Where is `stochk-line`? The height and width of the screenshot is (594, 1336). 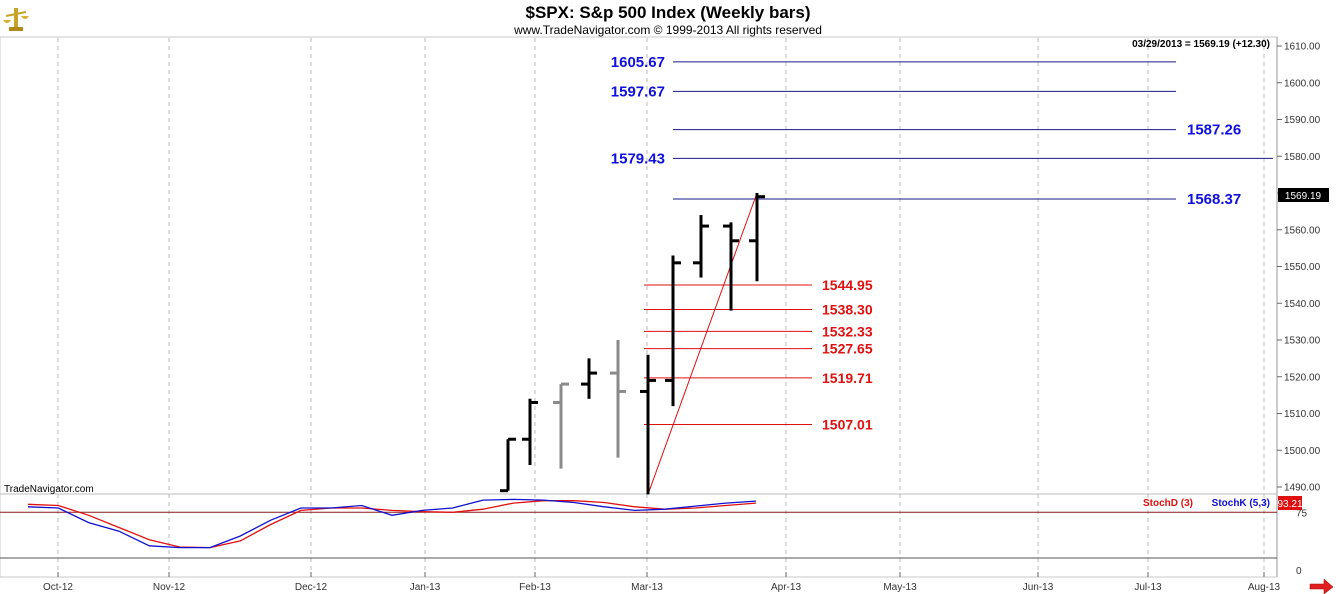
stochk-line is located at coordinates (392, 523).